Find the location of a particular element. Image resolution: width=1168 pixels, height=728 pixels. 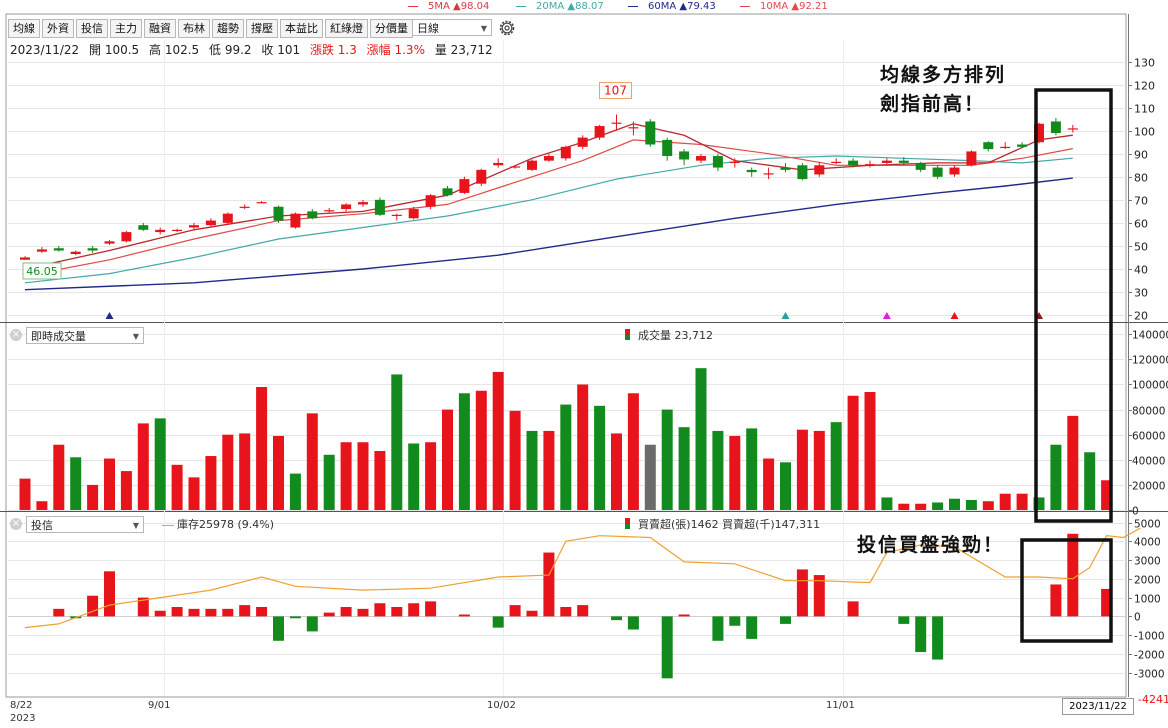

ma-button: 均線 is located at coordinates (24, 28).